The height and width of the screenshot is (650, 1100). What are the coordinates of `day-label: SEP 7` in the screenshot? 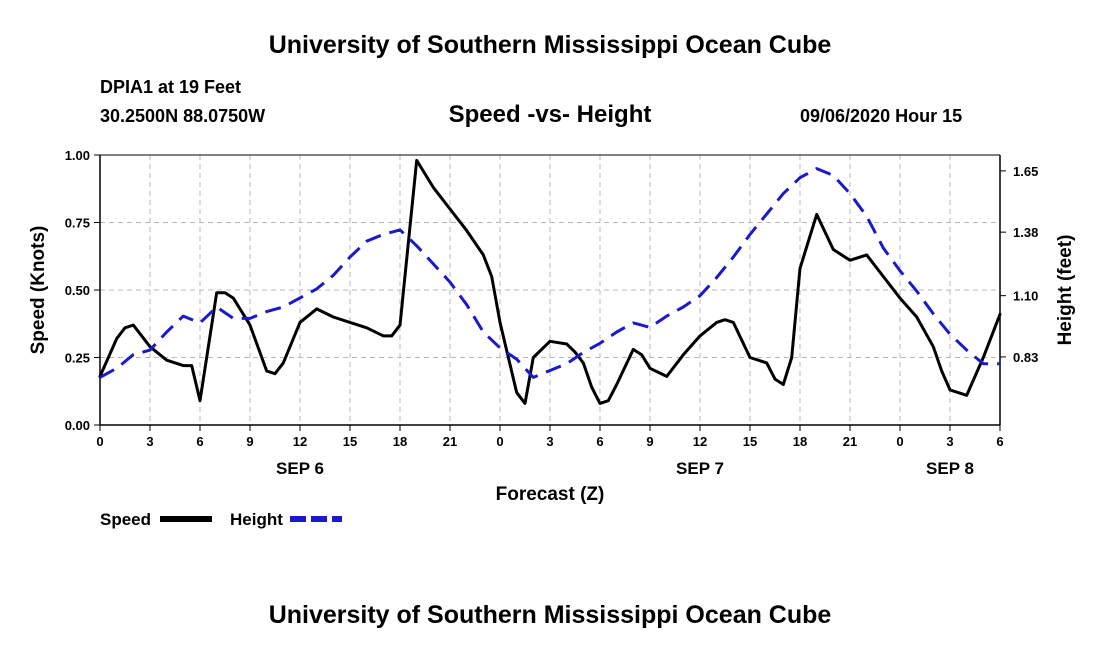 It's located at (700, 468).